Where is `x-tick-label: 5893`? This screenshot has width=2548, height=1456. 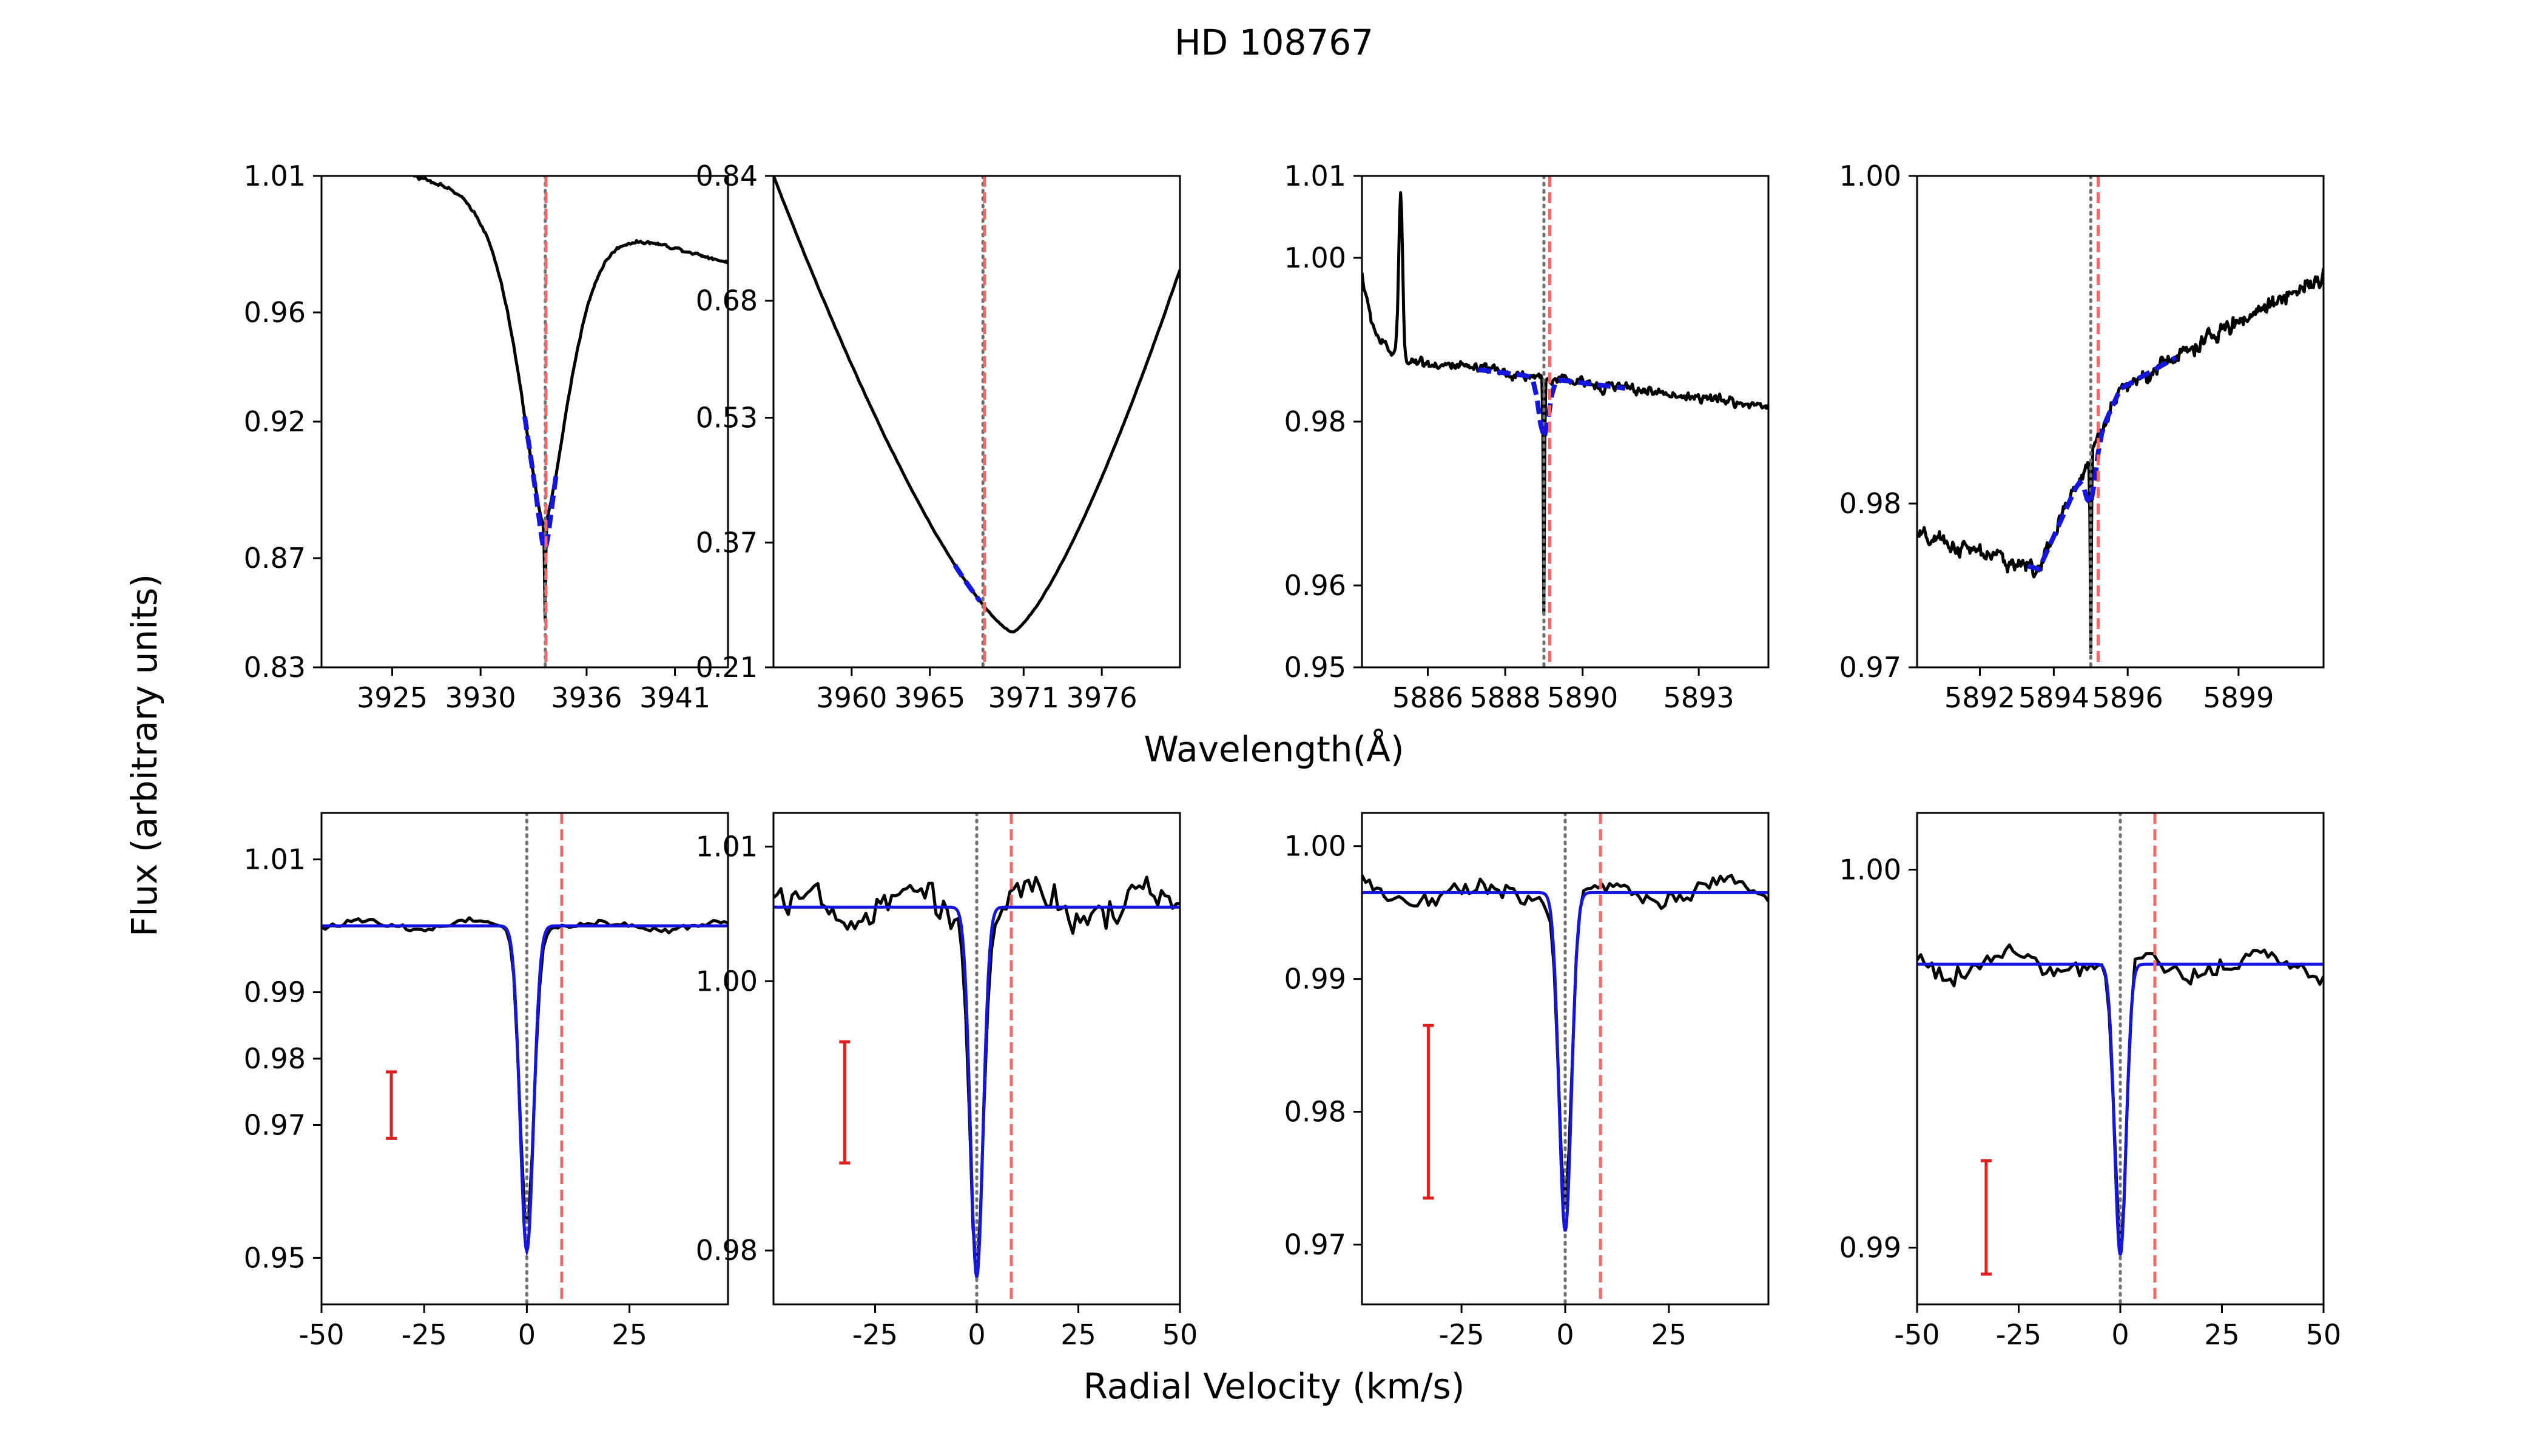 x-tick-label: 5893 is located at coordinates (1698, 697).